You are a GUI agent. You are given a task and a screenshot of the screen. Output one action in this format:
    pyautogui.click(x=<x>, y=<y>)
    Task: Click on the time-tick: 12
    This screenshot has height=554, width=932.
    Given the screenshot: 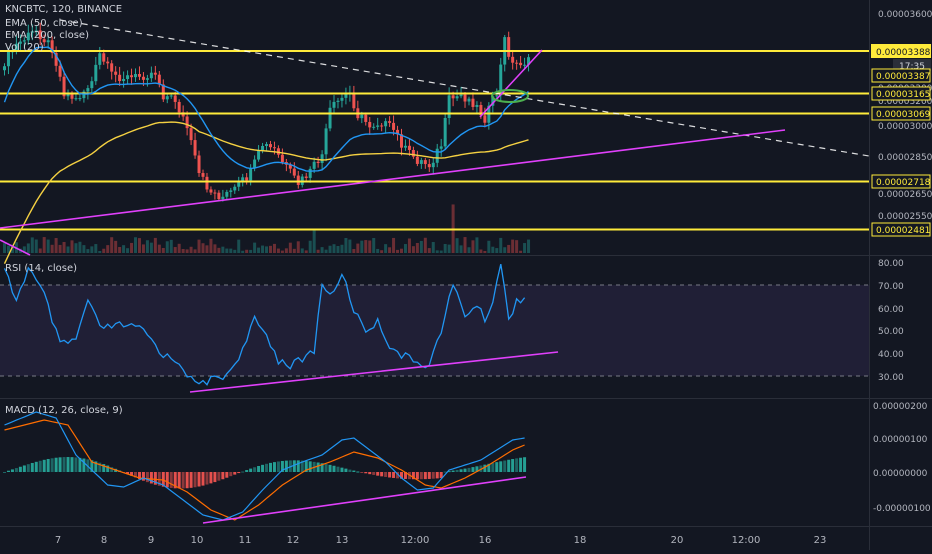 What is the action you would take?
    pyautogui.click(x=293, y=540)
    